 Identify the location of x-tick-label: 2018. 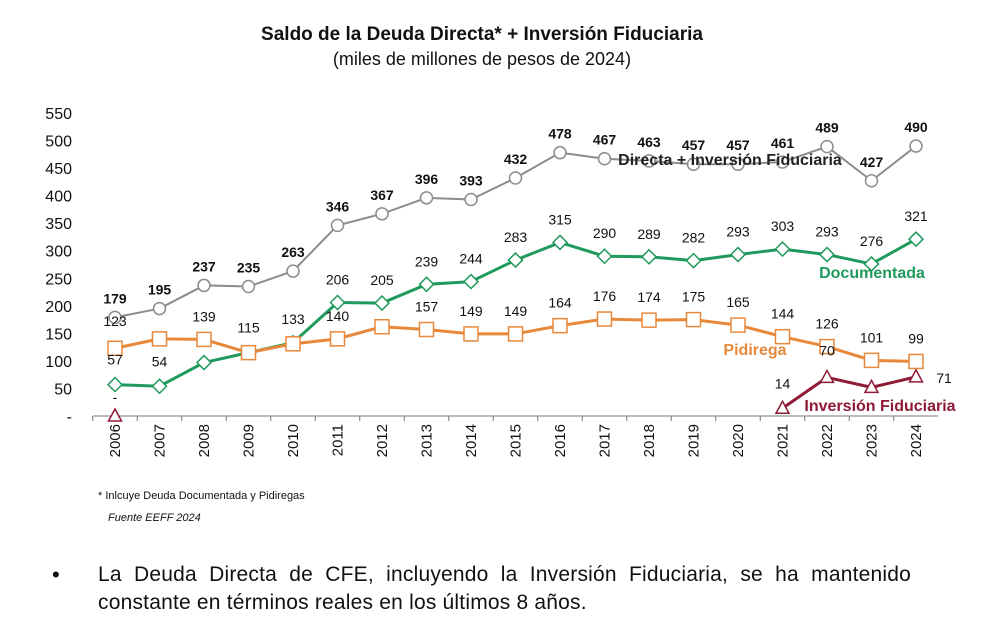
(649, 440).